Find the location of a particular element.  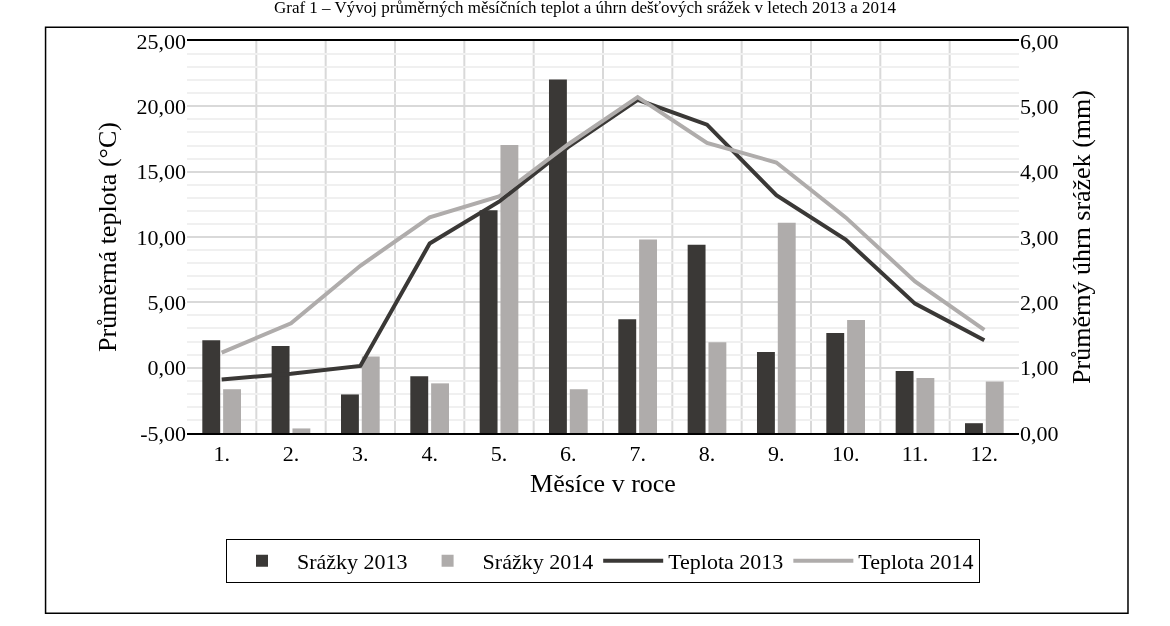

y-axis-title: Průměrná teplota (°C) is located at coordinates (107, 237).